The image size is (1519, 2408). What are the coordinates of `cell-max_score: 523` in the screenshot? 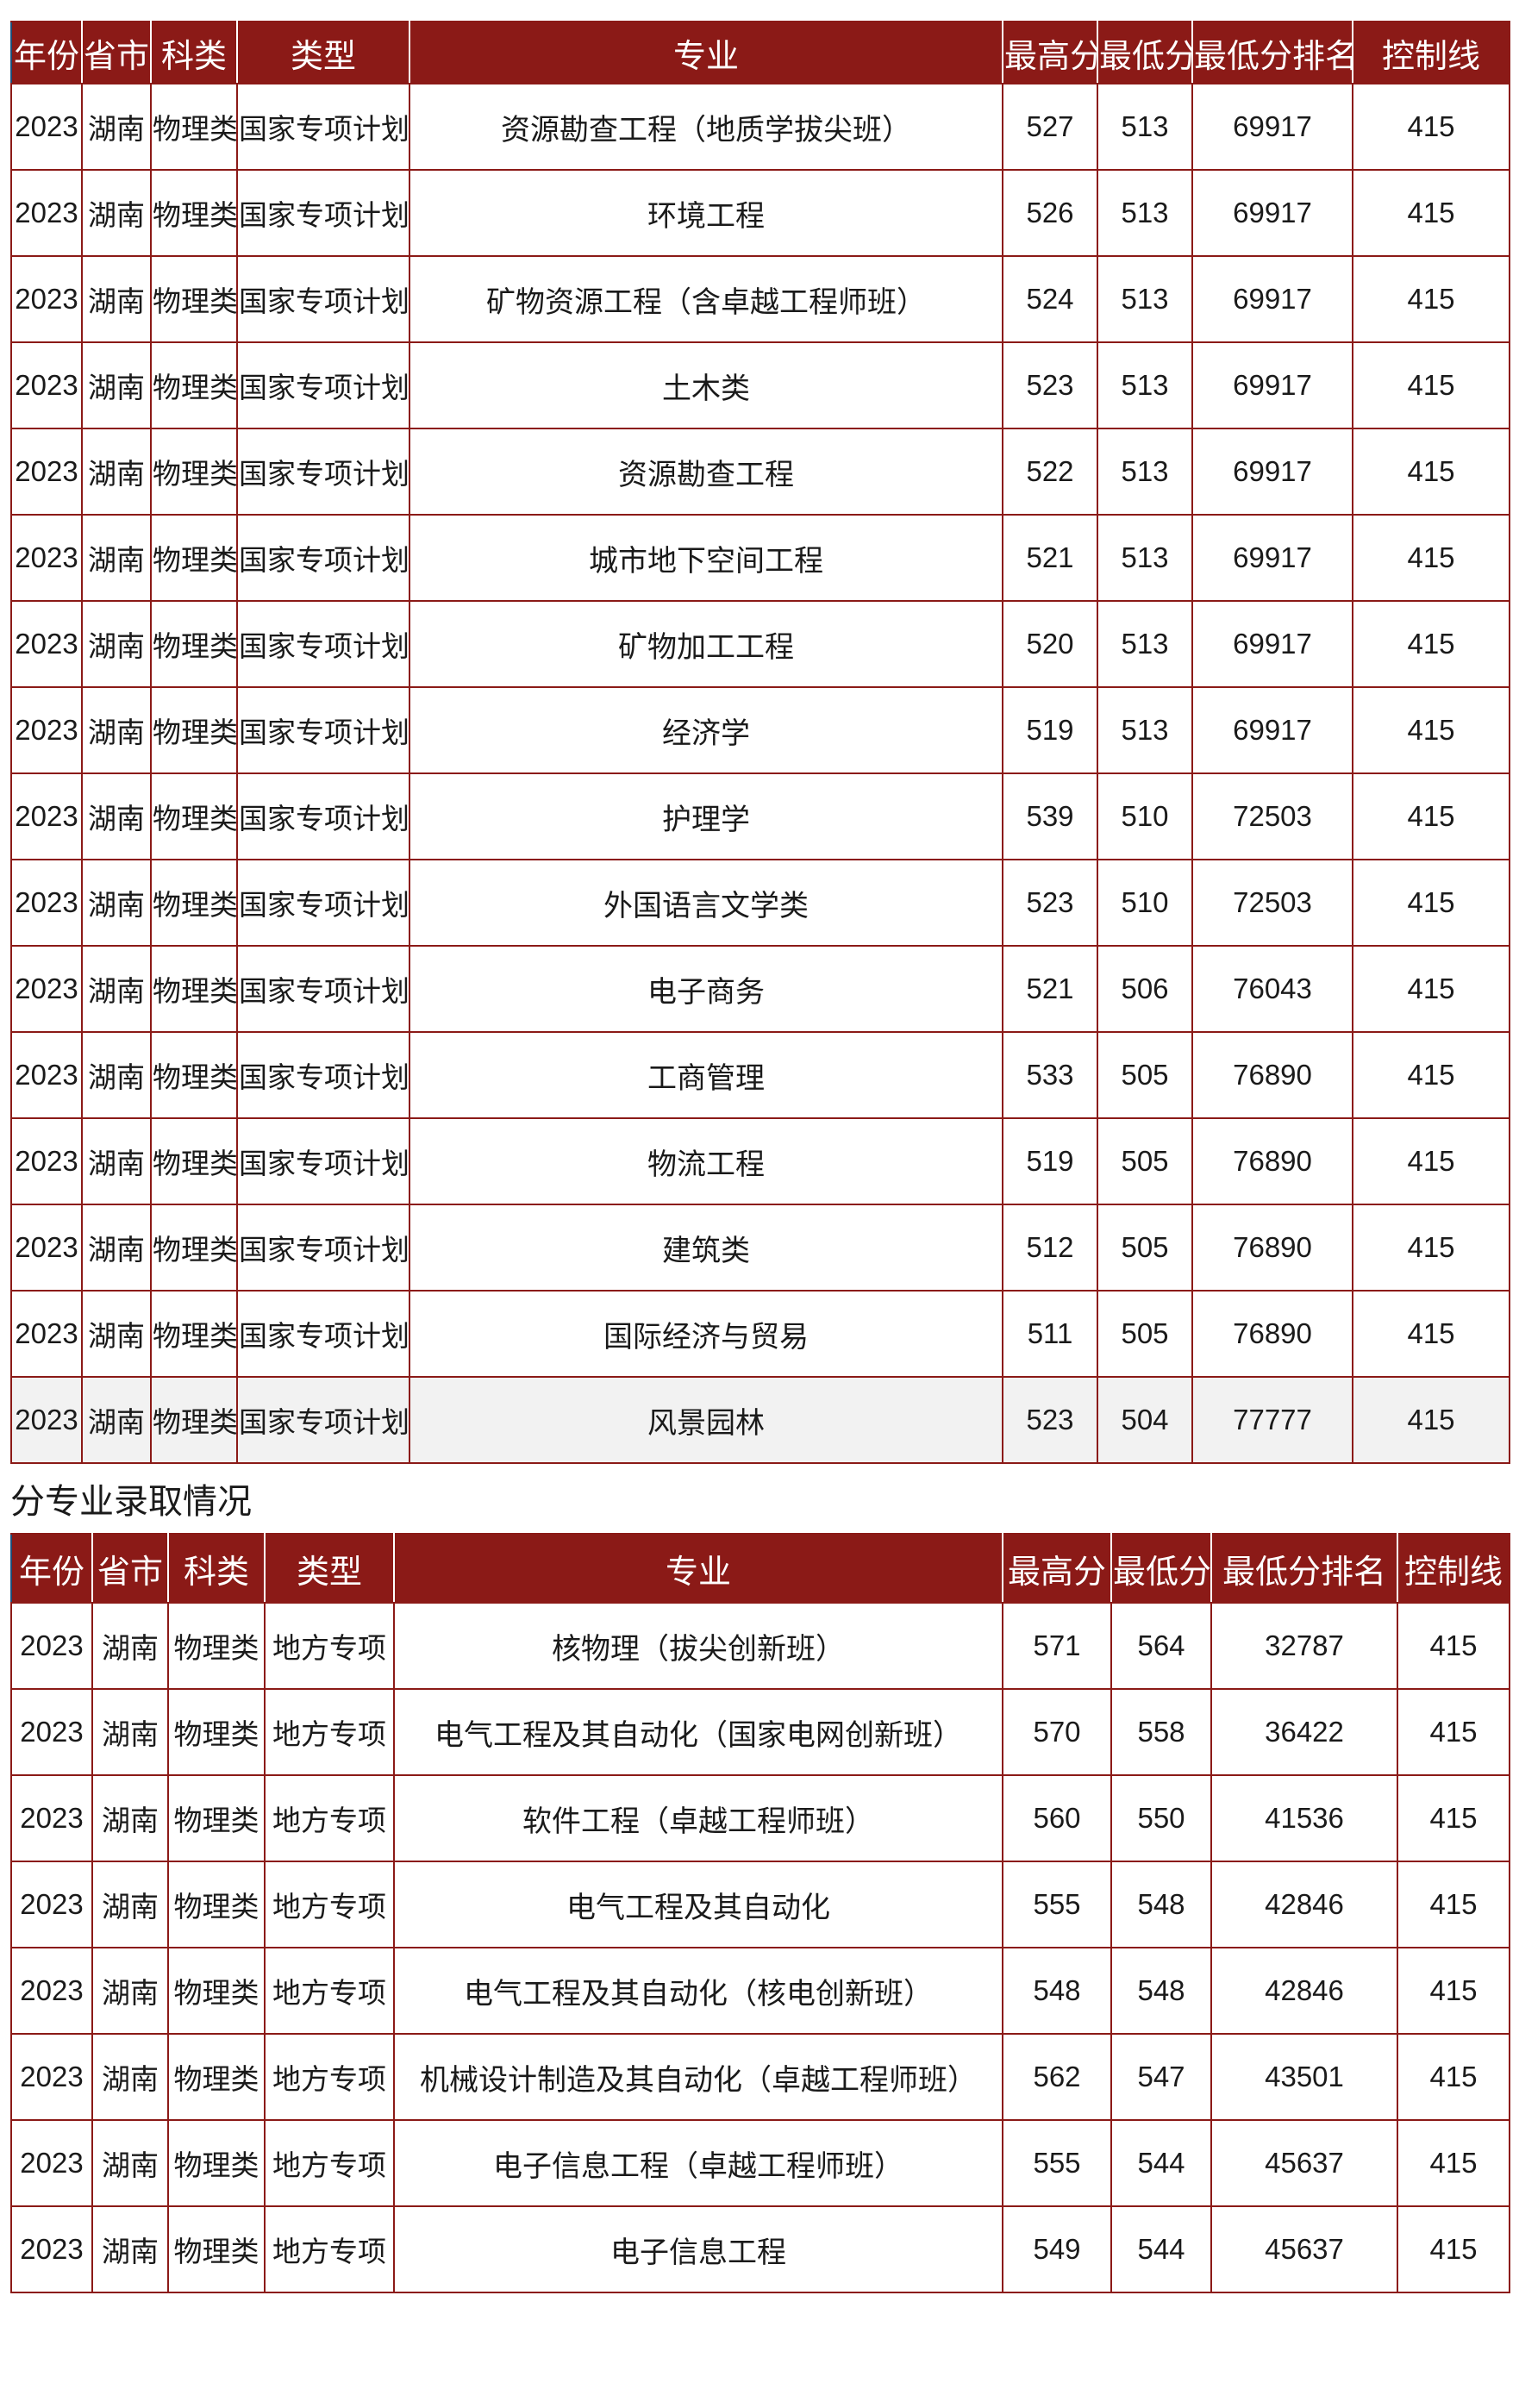 It's located at (1050, 903).